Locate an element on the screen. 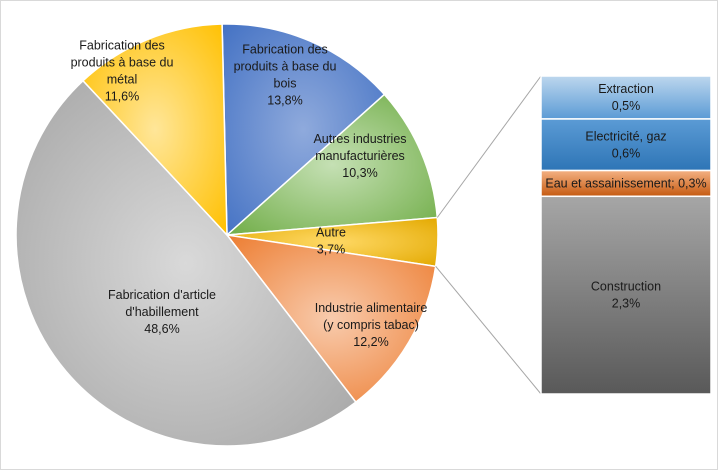 This screenshot has height=470, width=718. breakdown-label-eau-et-assainissement-0-3: Eau et assainissement; 0,3% is located at coordinates (625, 183).